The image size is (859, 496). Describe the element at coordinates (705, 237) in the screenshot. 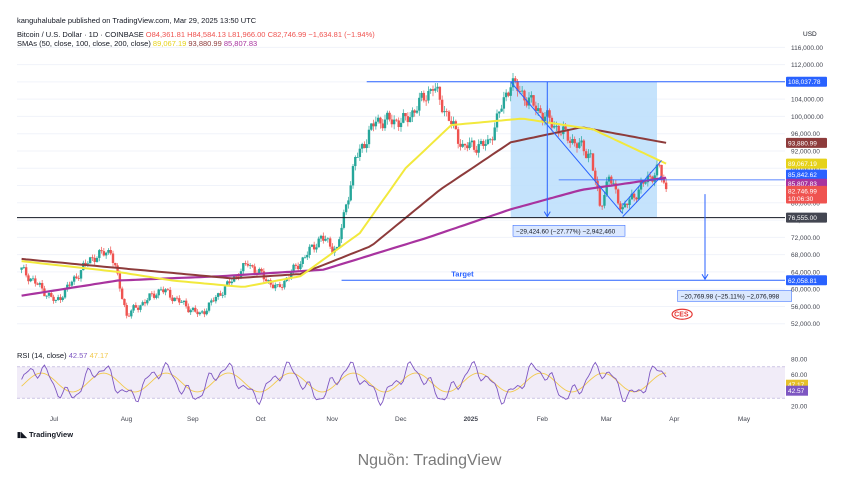

I see `target-arrow` at that location.